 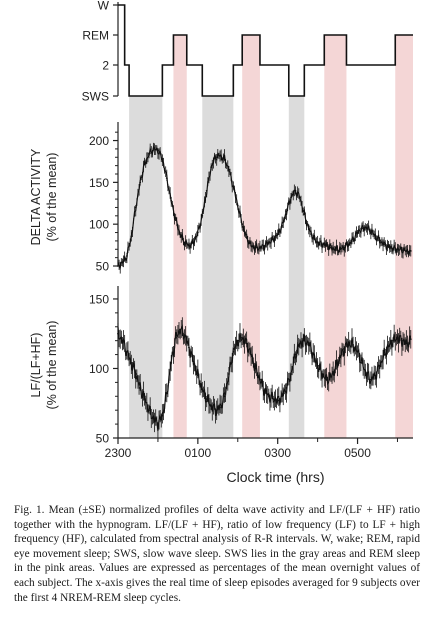 I want to click on hypnogram-stage-label: REM, so click(x=95, y=36).